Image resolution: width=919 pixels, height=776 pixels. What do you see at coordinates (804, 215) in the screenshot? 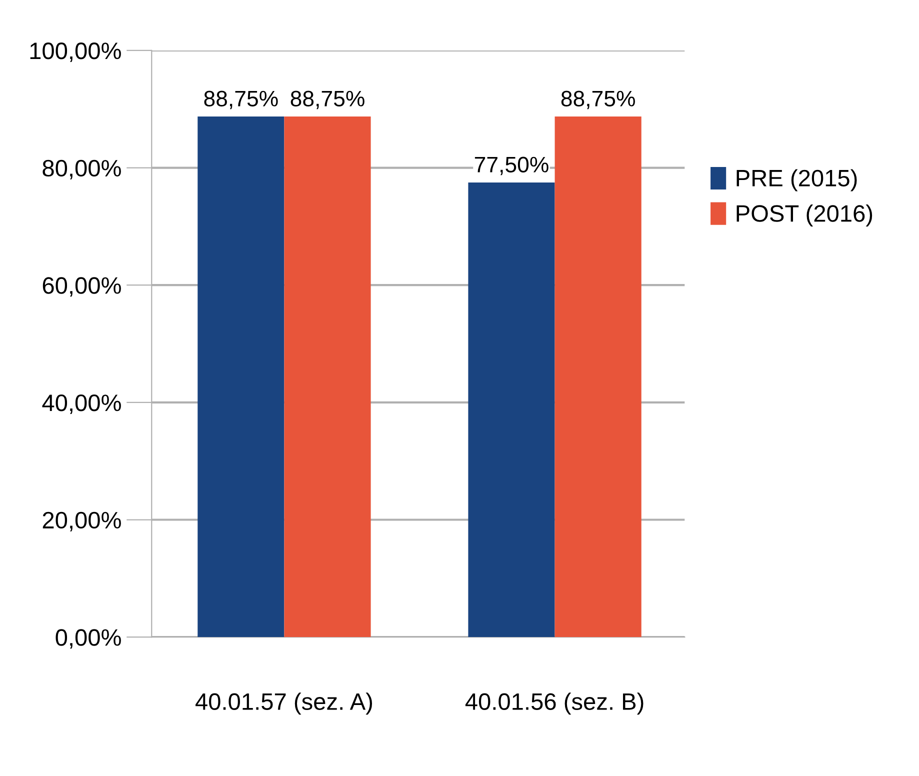
I see `legend-label: POST (2016)` at bounding box center [804, 215].